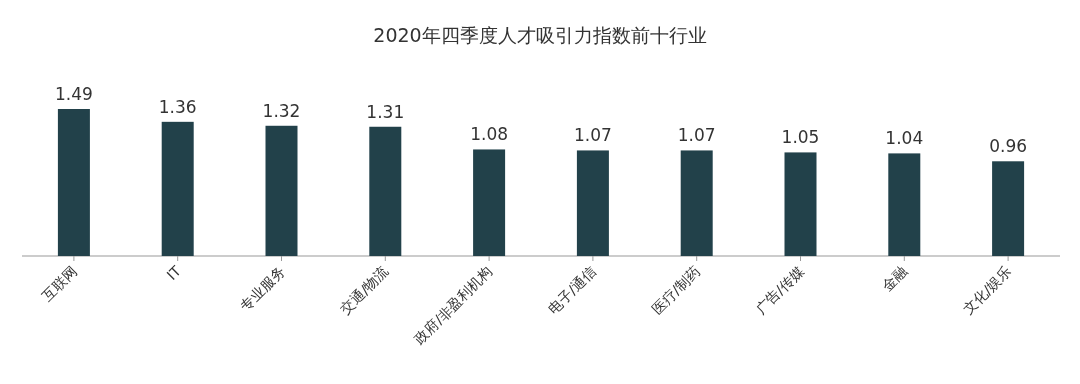  Describe the element at coordinates (177, 106) in the screenshot. I see `data-label: 1.36` at that location.